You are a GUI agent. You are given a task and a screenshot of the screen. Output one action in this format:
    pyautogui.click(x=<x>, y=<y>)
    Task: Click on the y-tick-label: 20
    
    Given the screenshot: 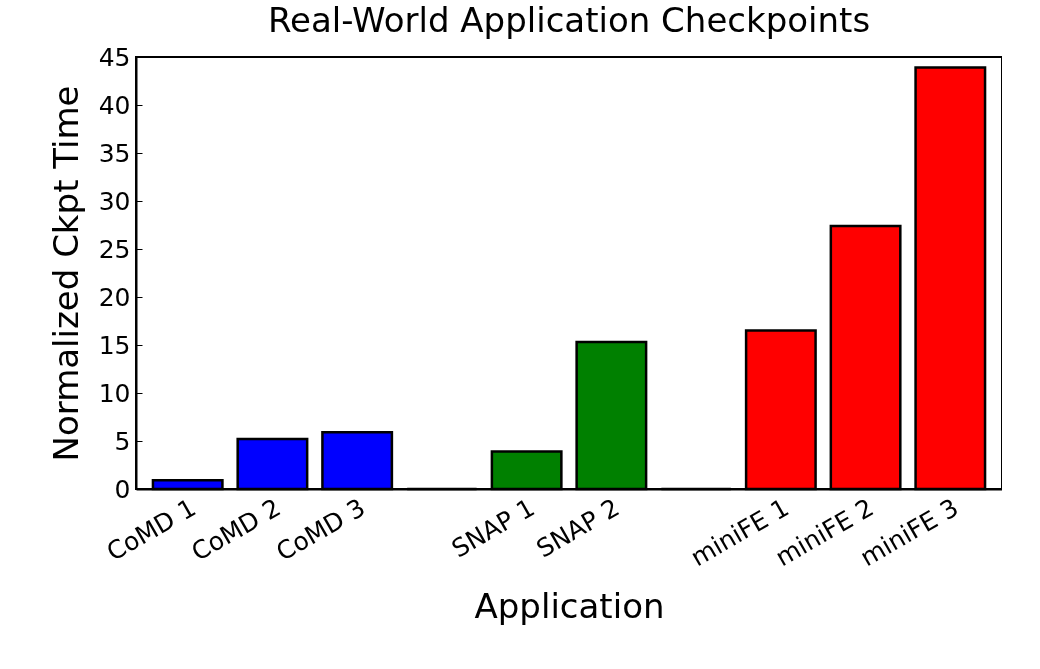 What is the action you would take?
    pyautogui.click(x=114, y=297)
    